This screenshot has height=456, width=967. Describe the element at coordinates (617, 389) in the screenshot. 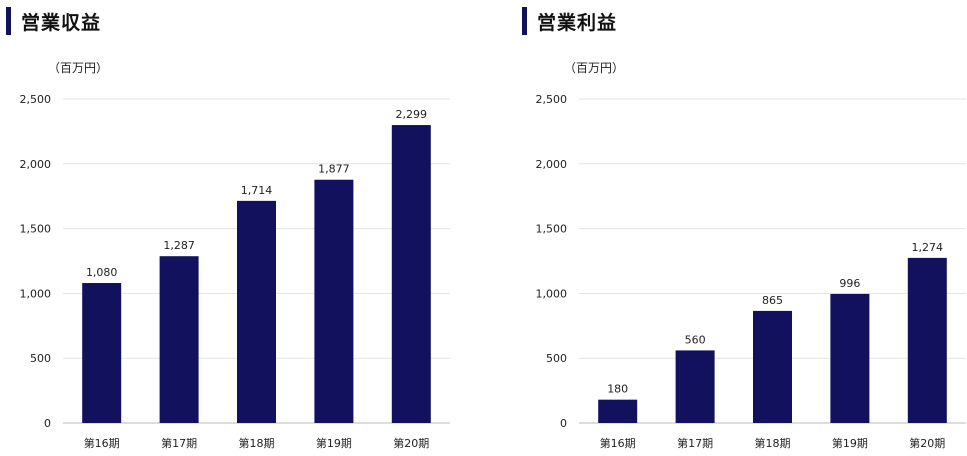

I see `data-label: 180` at that location.